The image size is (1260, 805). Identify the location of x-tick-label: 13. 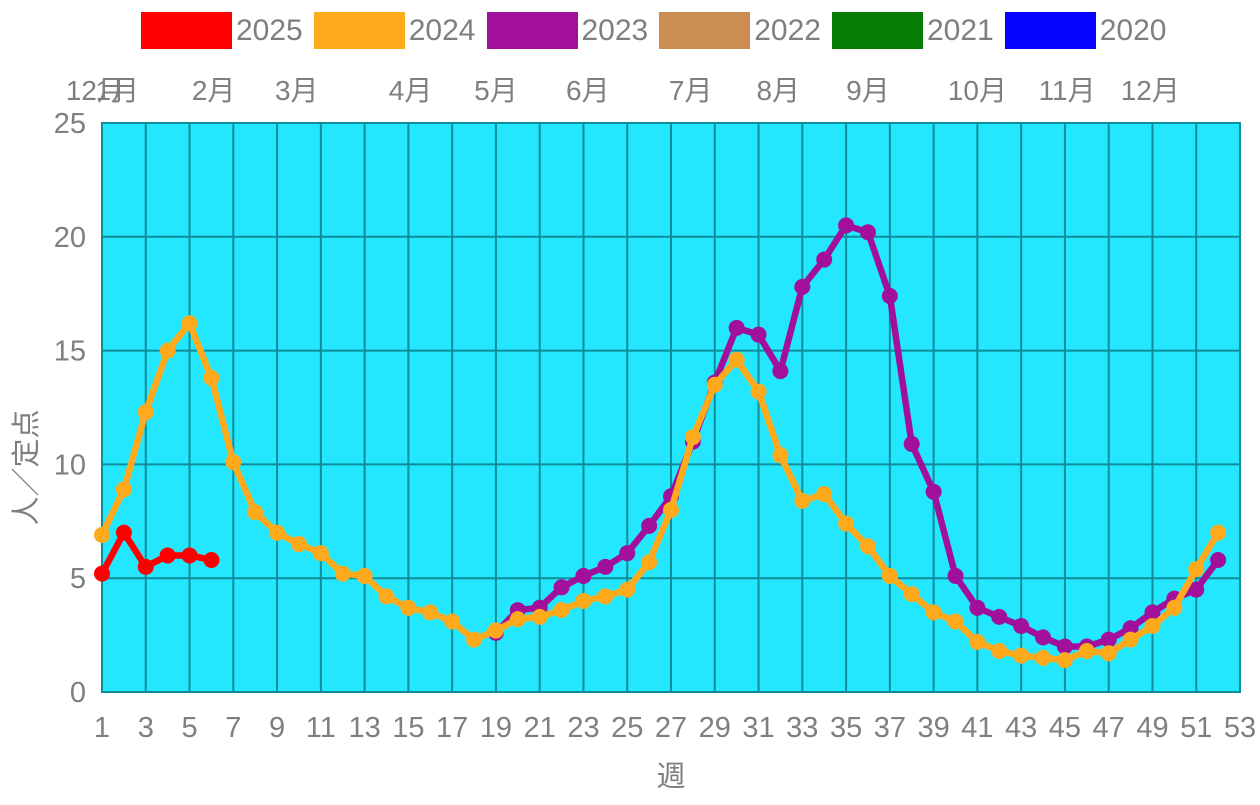
(364, 728).